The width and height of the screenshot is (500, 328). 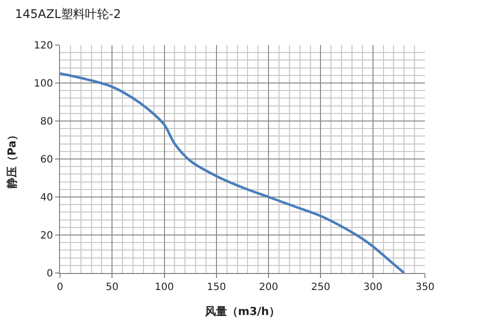 I want to click on y-axis-title: 静压（Pa）, so click(x=12, y=159).